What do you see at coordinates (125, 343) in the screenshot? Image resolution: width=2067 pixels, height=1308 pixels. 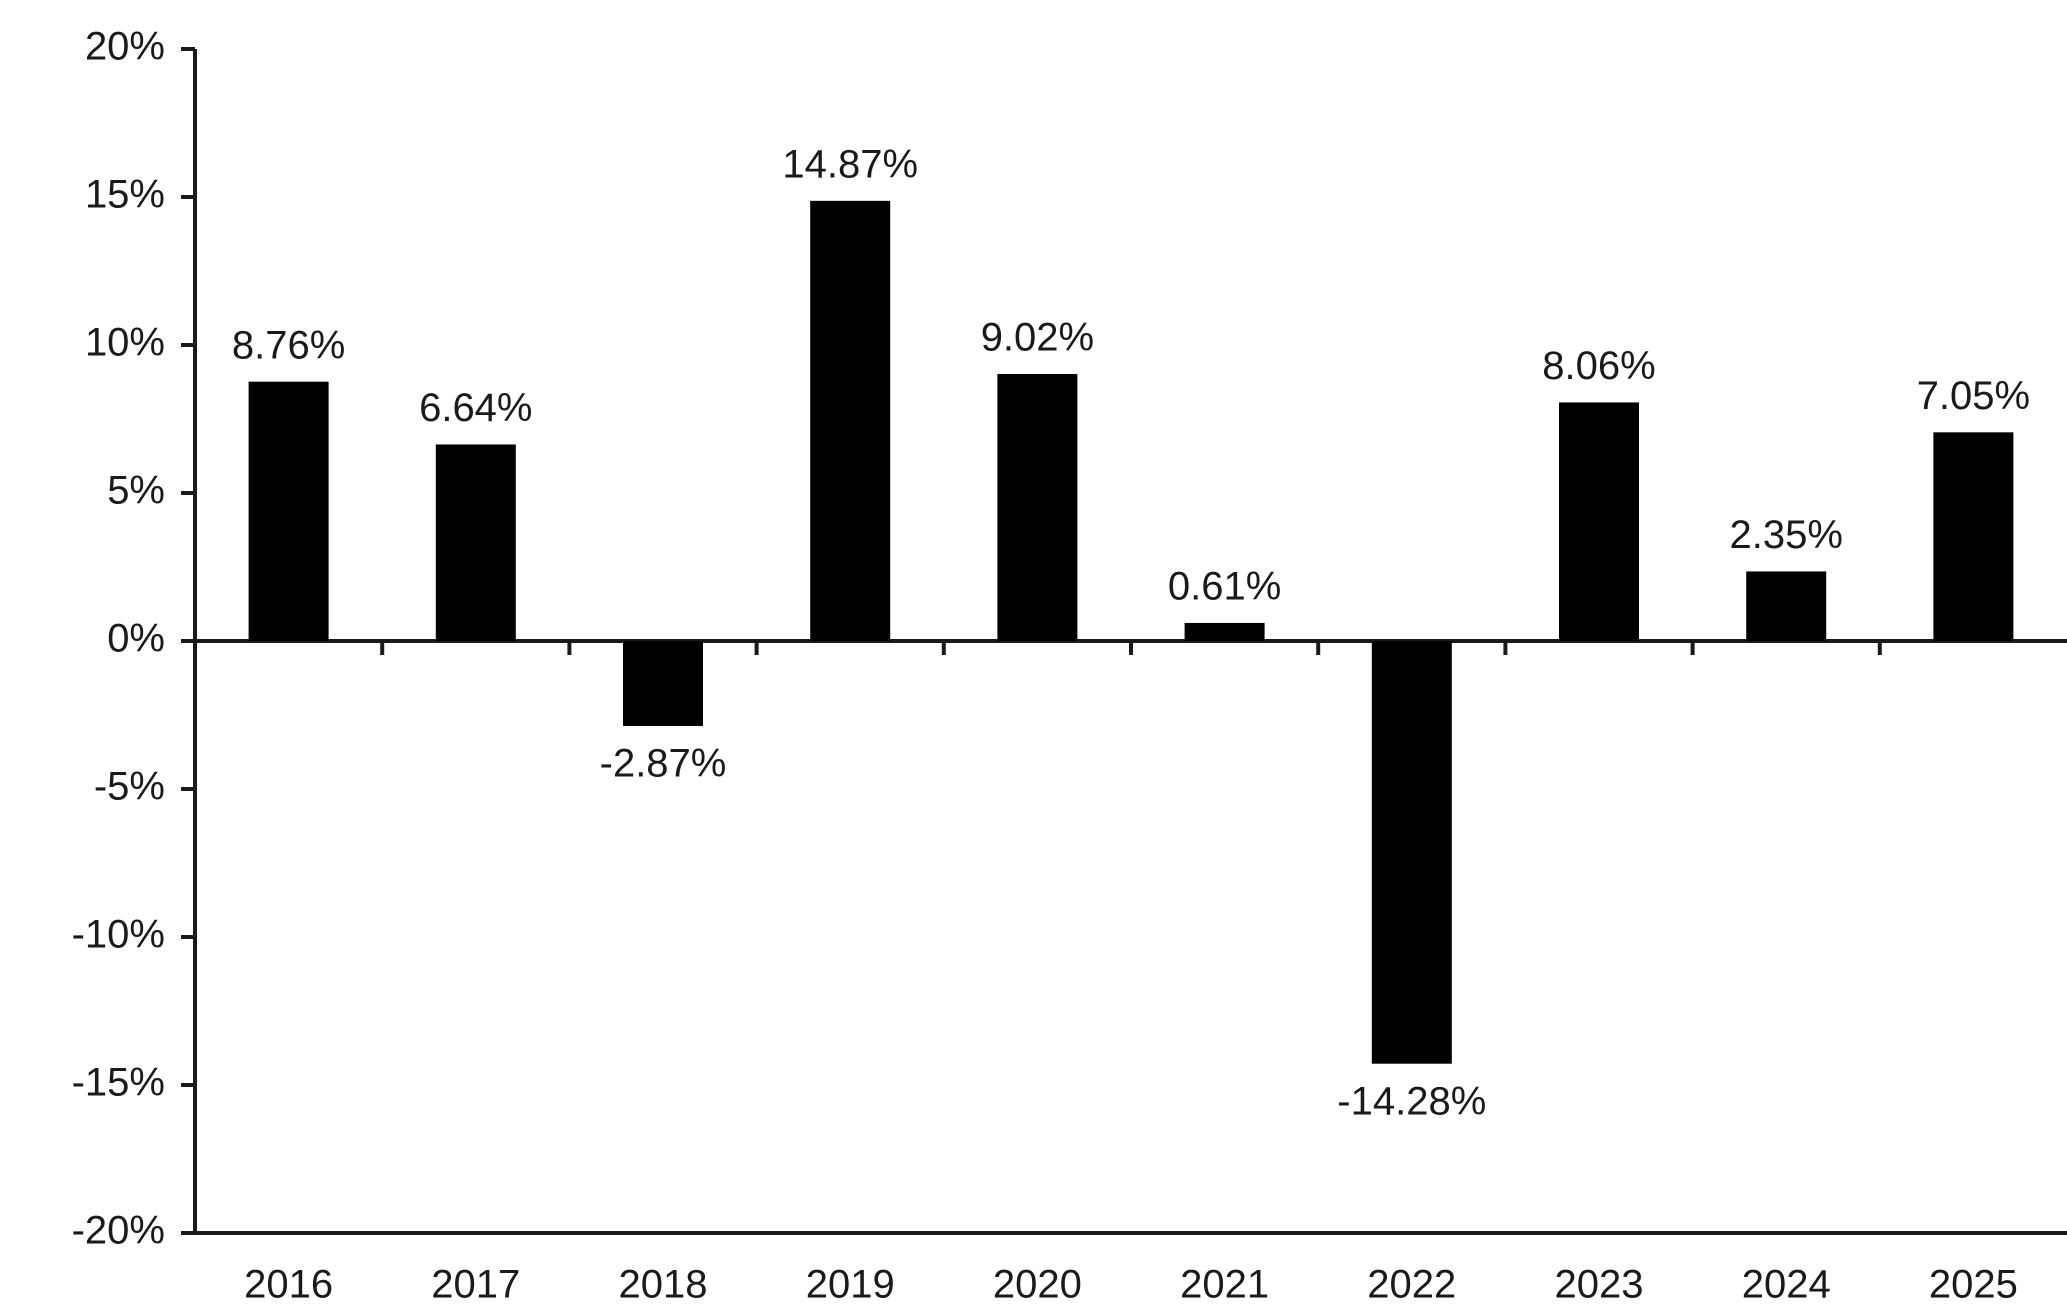 I see `y-tick-label: 10%` at bounding box center [125, 343].